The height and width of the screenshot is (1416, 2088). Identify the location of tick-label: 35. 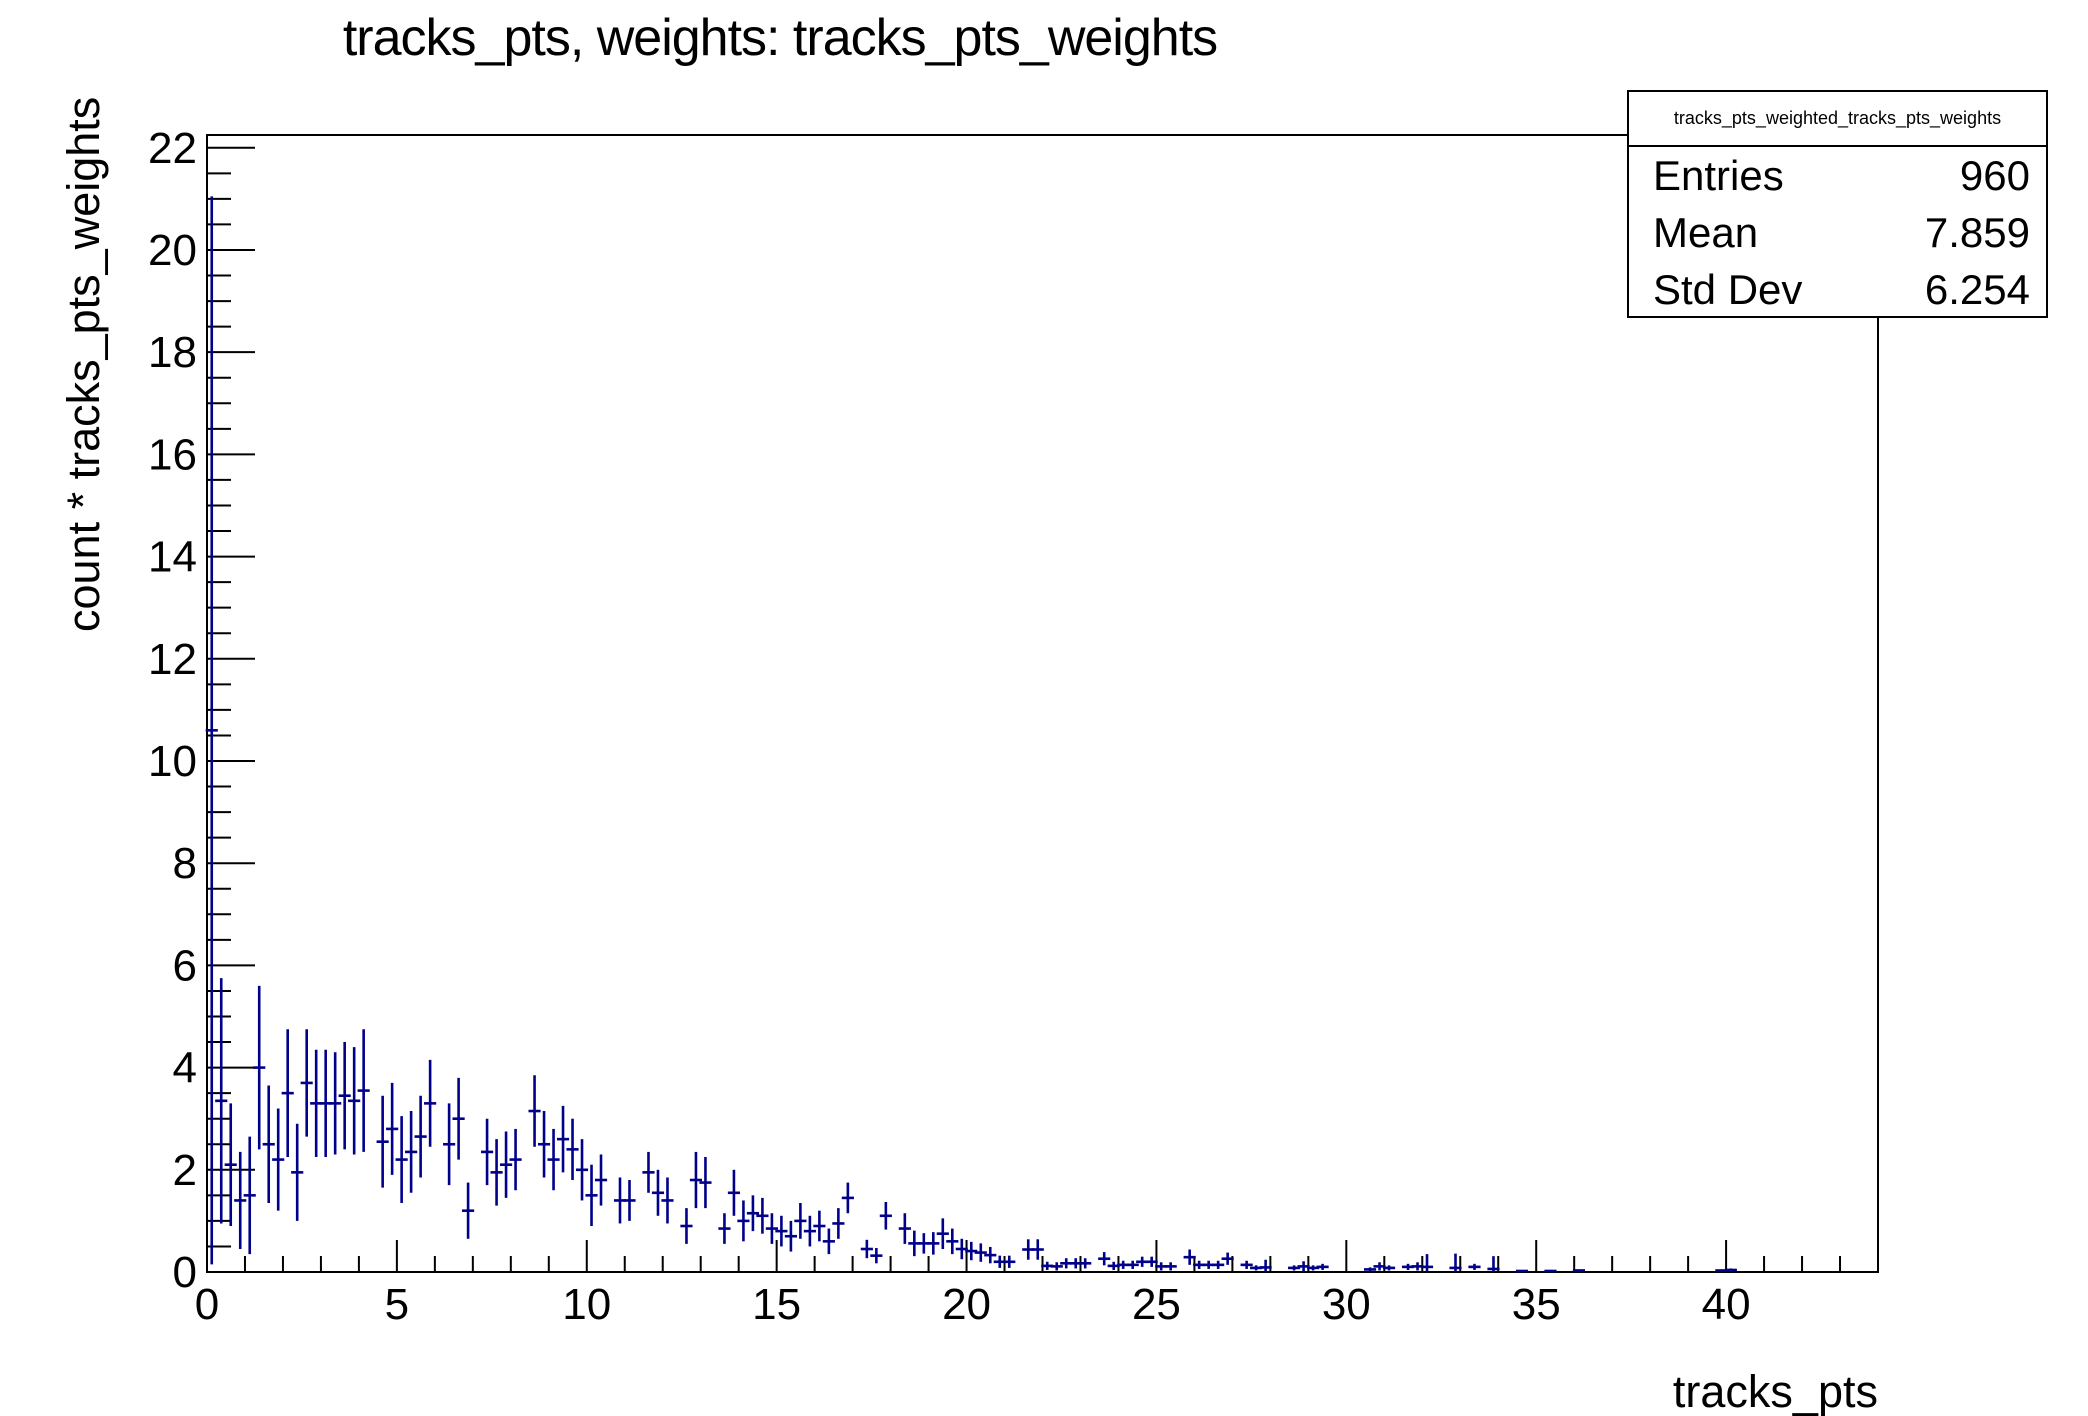
(1536, 1304).